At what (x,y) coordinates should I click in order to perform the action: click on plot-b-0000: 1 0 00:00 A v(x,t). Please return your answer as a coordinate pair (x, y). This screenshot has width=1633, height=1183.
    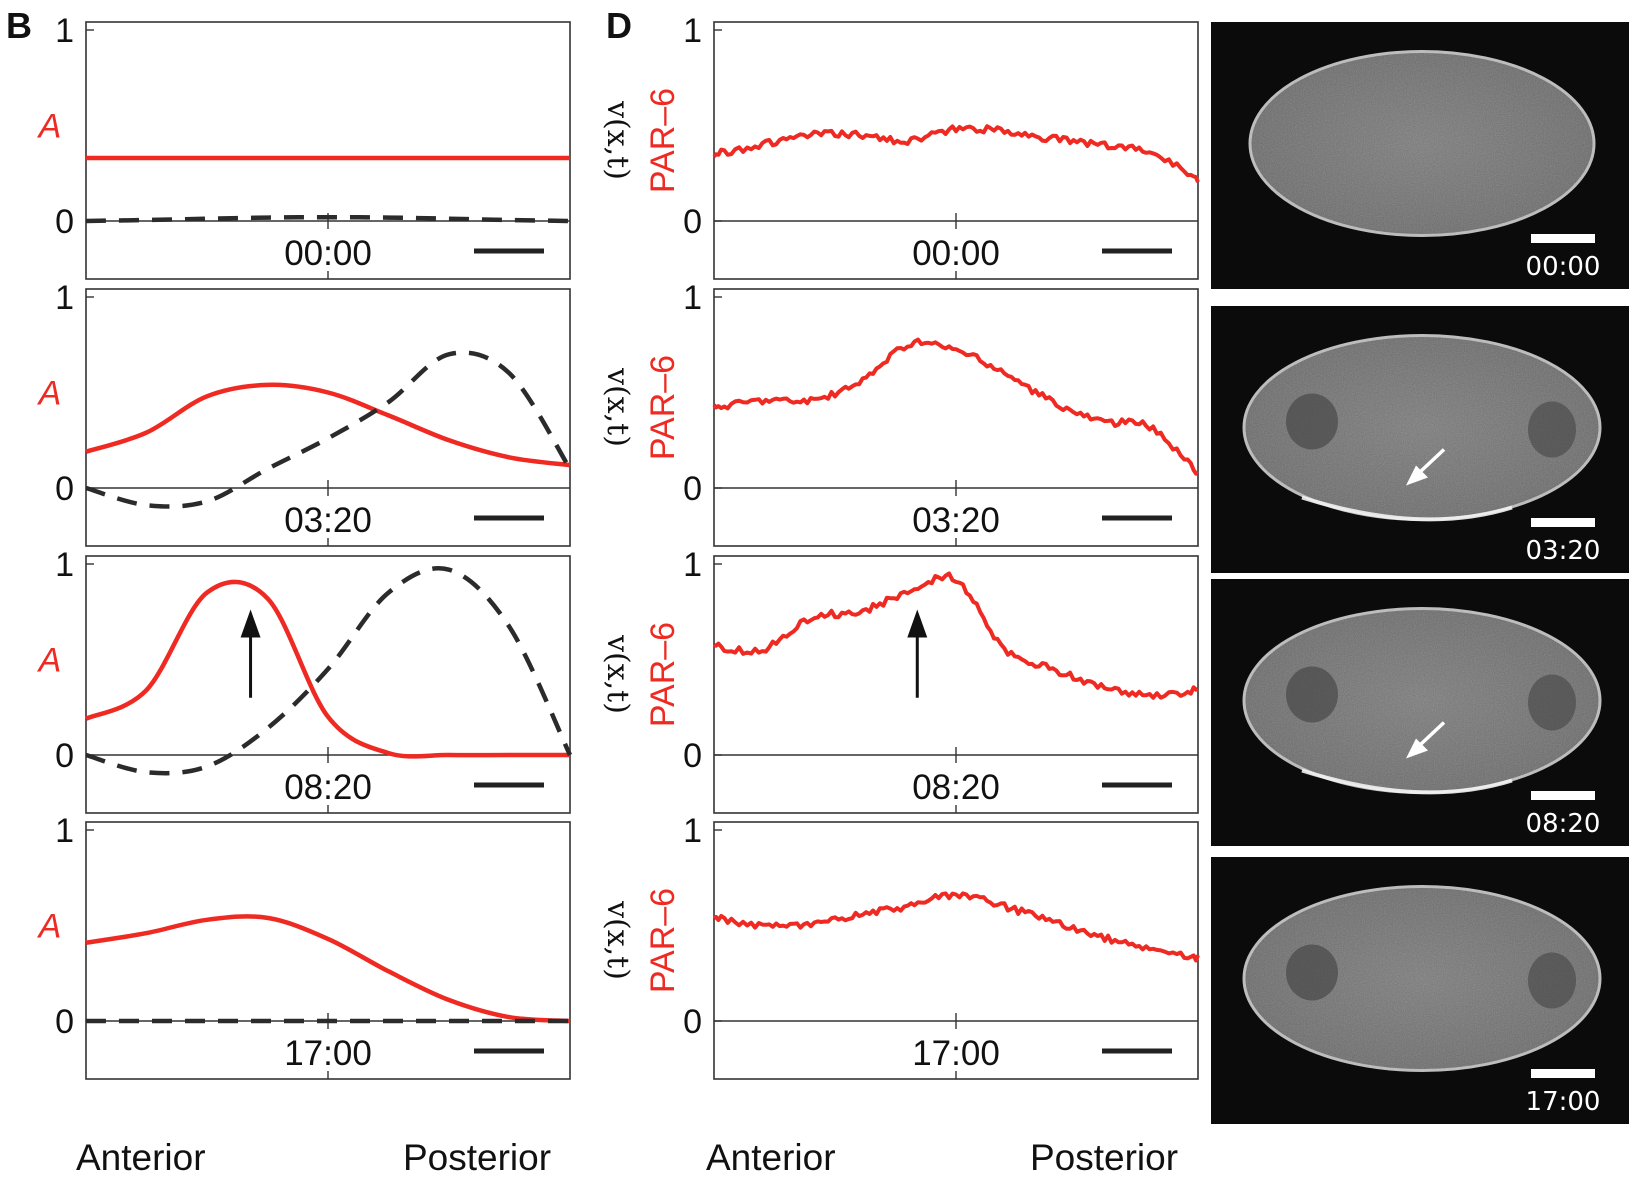
    Looking at the image, I should click on (336, 146).